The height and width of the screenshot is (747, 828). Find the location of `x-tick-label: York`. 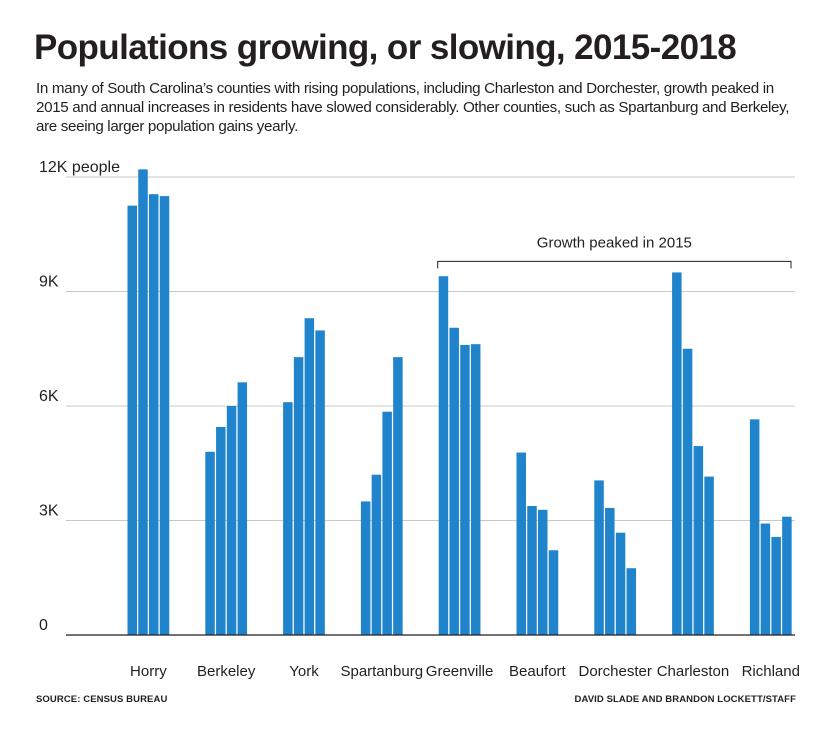

x-tick-label: York is located at coordinates (304, 671).